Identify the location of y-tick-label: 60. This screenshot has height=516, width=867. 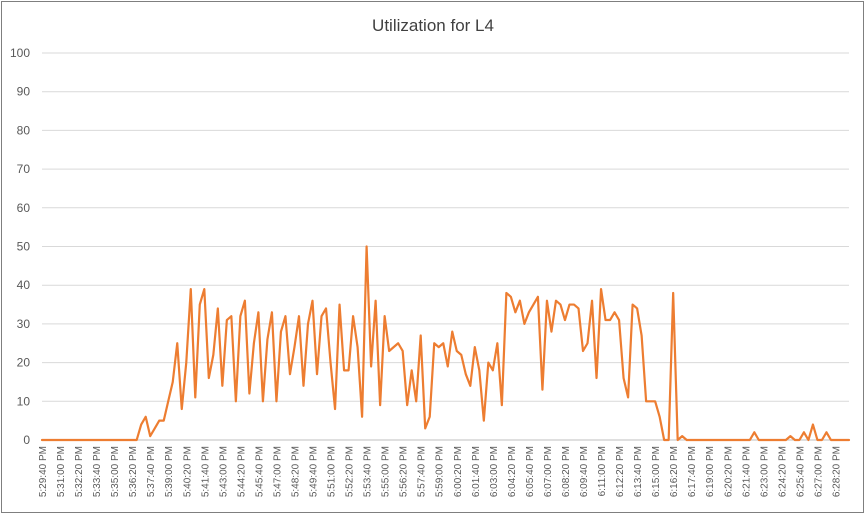
(24, 208).